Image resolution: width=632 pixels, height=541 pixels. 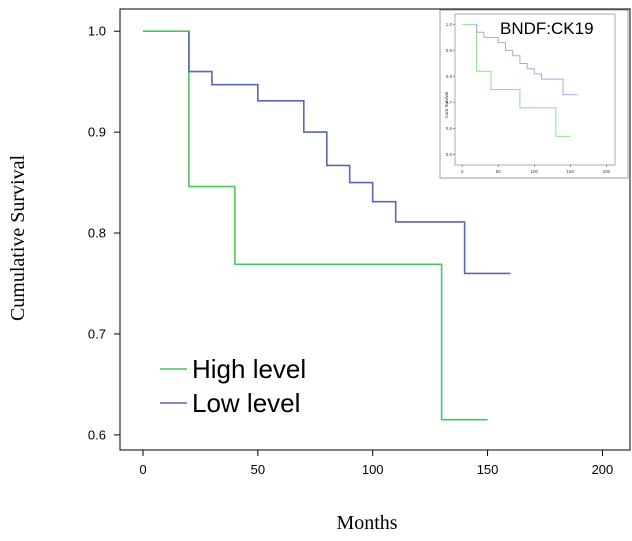 I want to click on inset-frame, so click(x=534, y=94).